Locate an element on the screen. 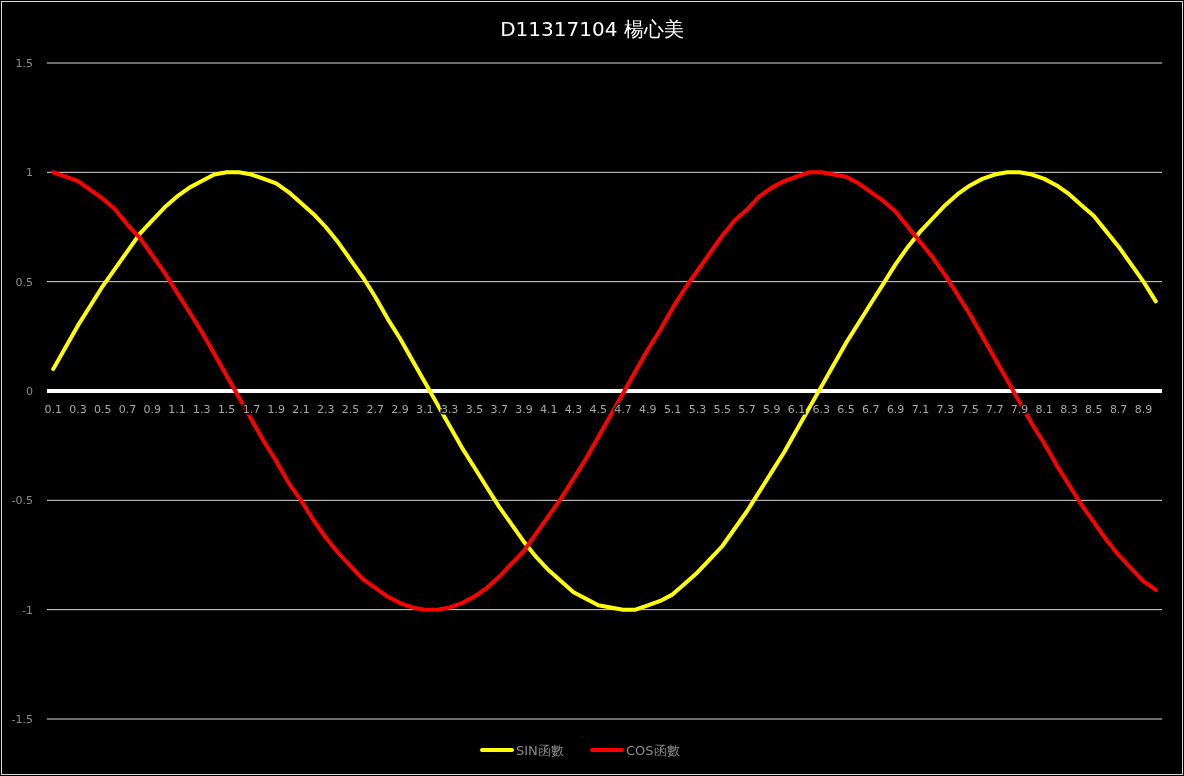 The height and width of the screenshot is (776, 1184). x-tick-label: 8.1 is located at coordinates (1044, 409).